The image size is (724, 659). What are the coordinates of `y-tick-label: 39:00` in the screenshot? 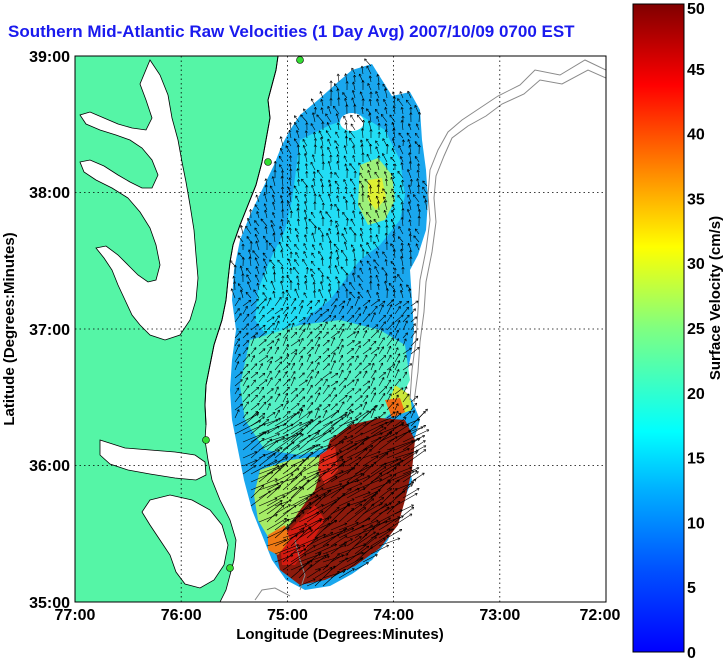 It's located at (49, 57).